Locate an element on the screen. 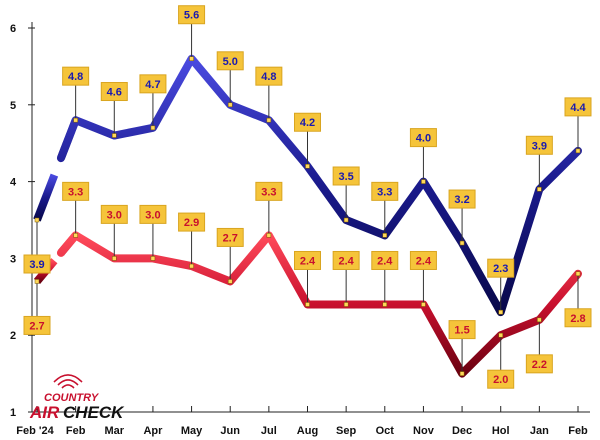 This screenshot has width=600, height=440. y-tick-label: 6 is located at coordinates (13, 29).